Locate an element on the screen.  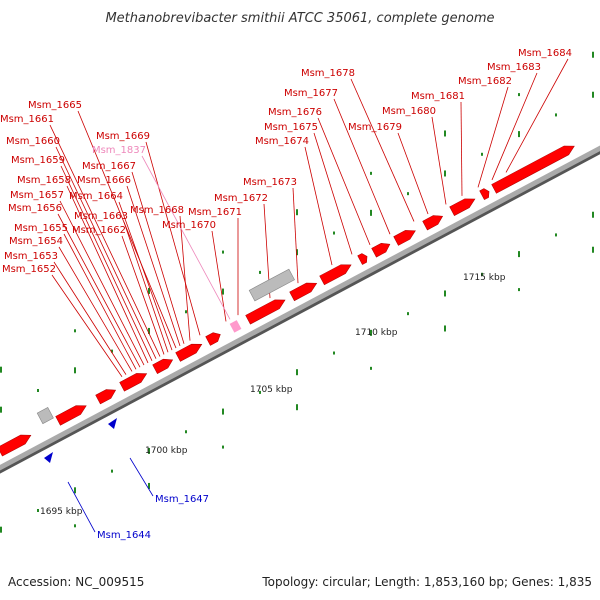
gene-label: Msm_1670 is located at coordinates (189, 225).